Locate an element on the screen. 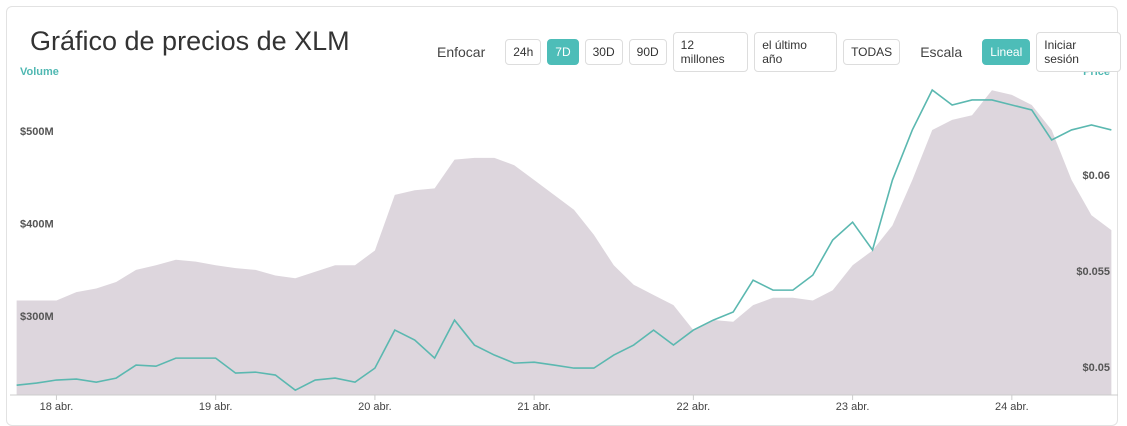 Image resolution: width=1127 pixels, height=426 pixels. zoom-button: 30D is located at coordinates (603, 52).